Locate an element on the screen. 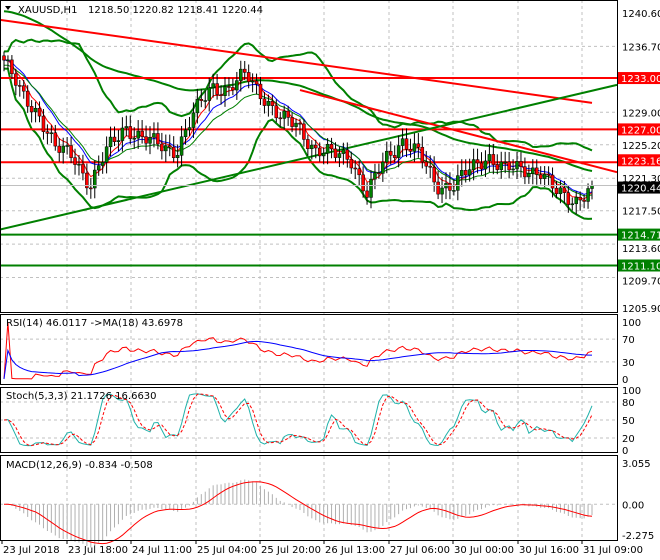 Image resolution: width=660 pixels, height=560 pixels. stoch-tick-label: 80 is located at coordinates (628, 403).